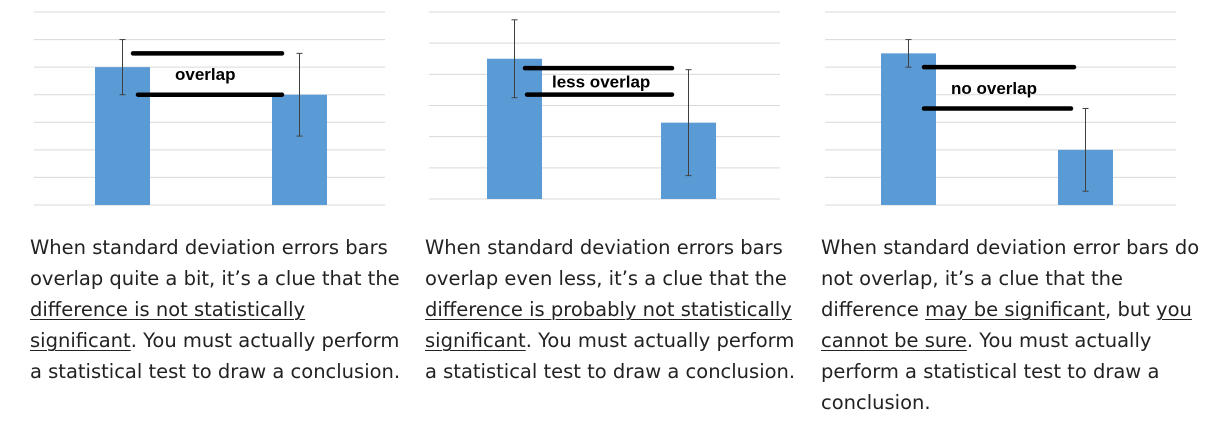 The image size is (1217, 426). What do you see at coordinates (994, 88) in the screenshot?
I see `annotation-label: no overlap` at bounding box center [994, 88].